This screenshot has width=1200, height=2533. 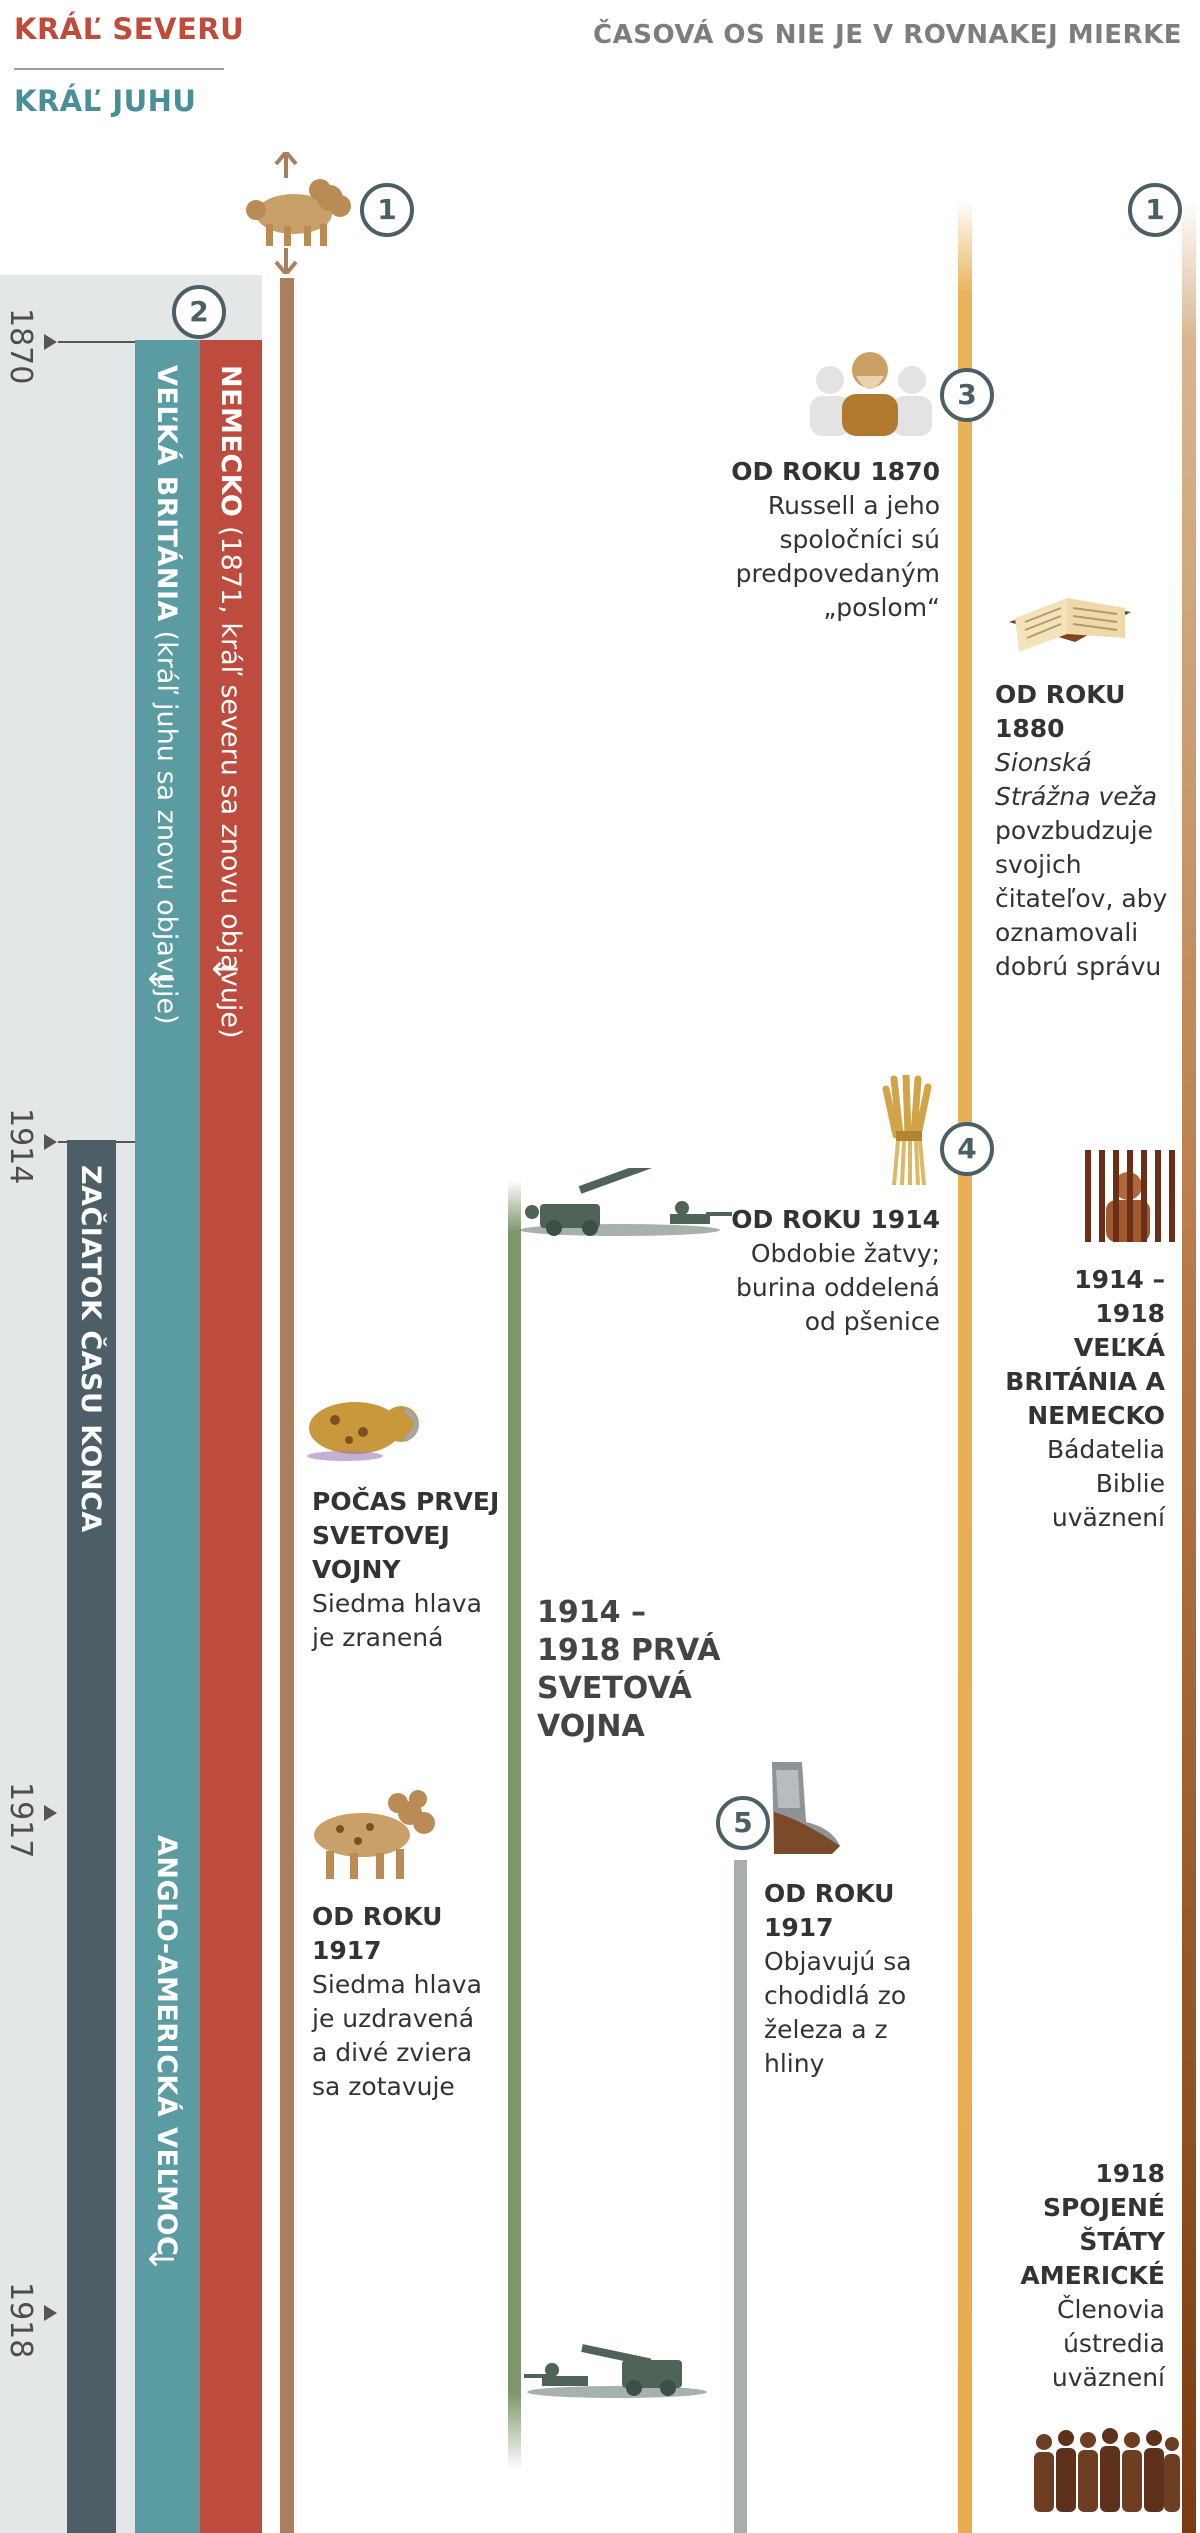 What do you see at coordinates (224, 969) in the screenshot?
I see `germany-arrow: ↓` at bounding box center [224, 969].